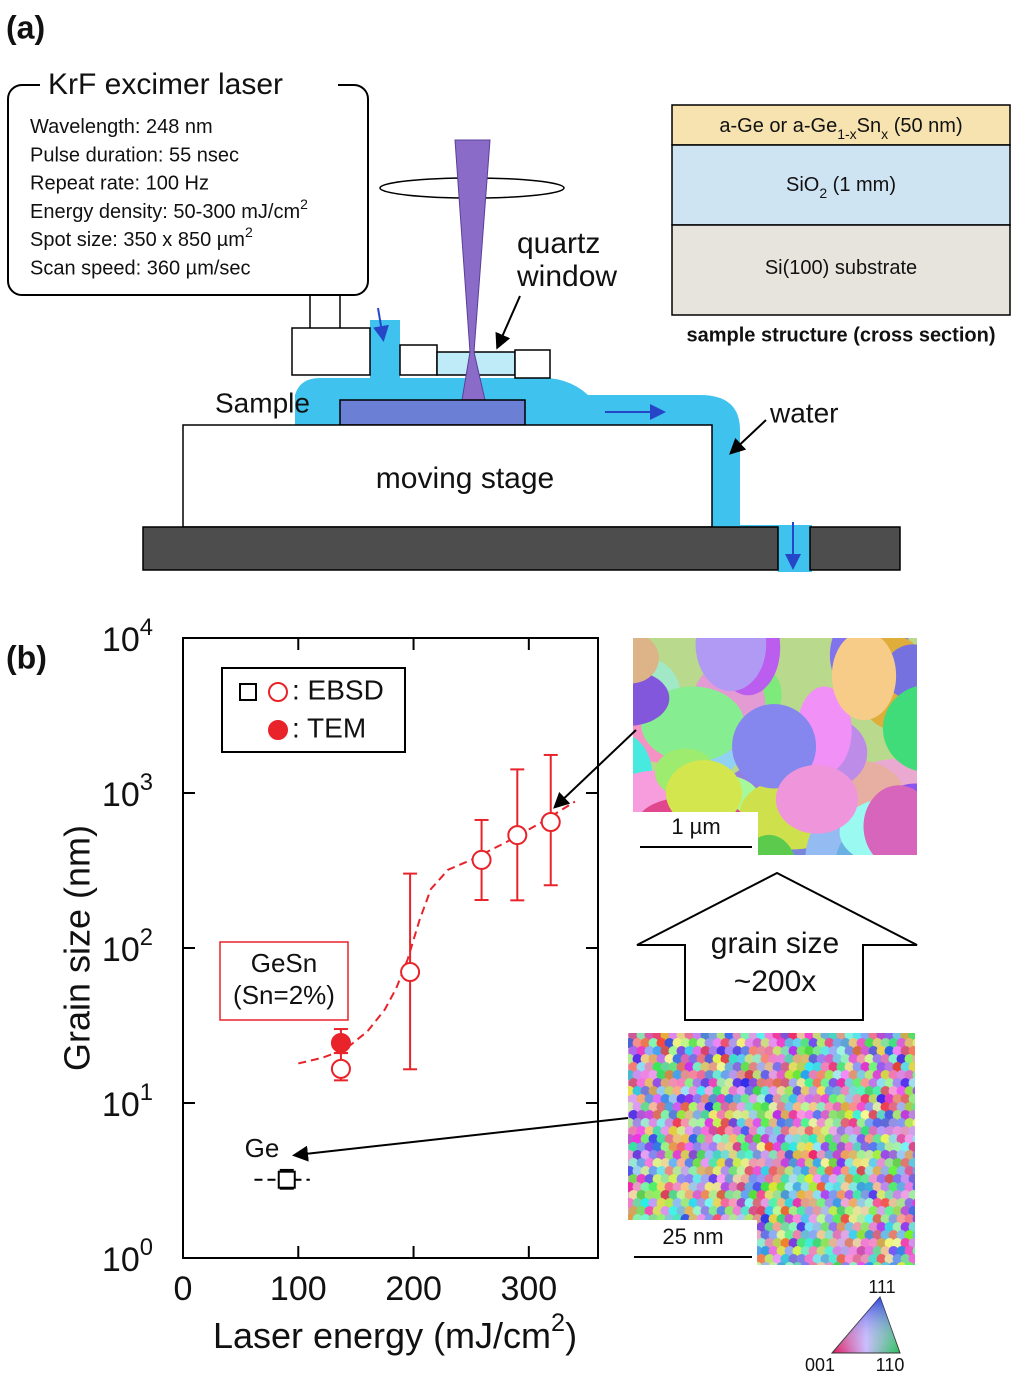 The height and width of the screenshot is (1379, 1015). I want to click on y-axis-label: Grain size (nm), so click(77, 948).